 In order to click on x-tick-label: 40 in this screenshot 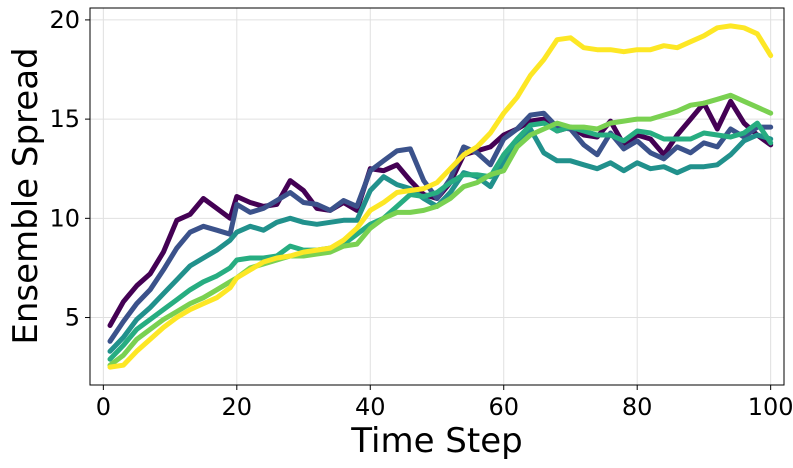, I will do `click(370, 407)`.